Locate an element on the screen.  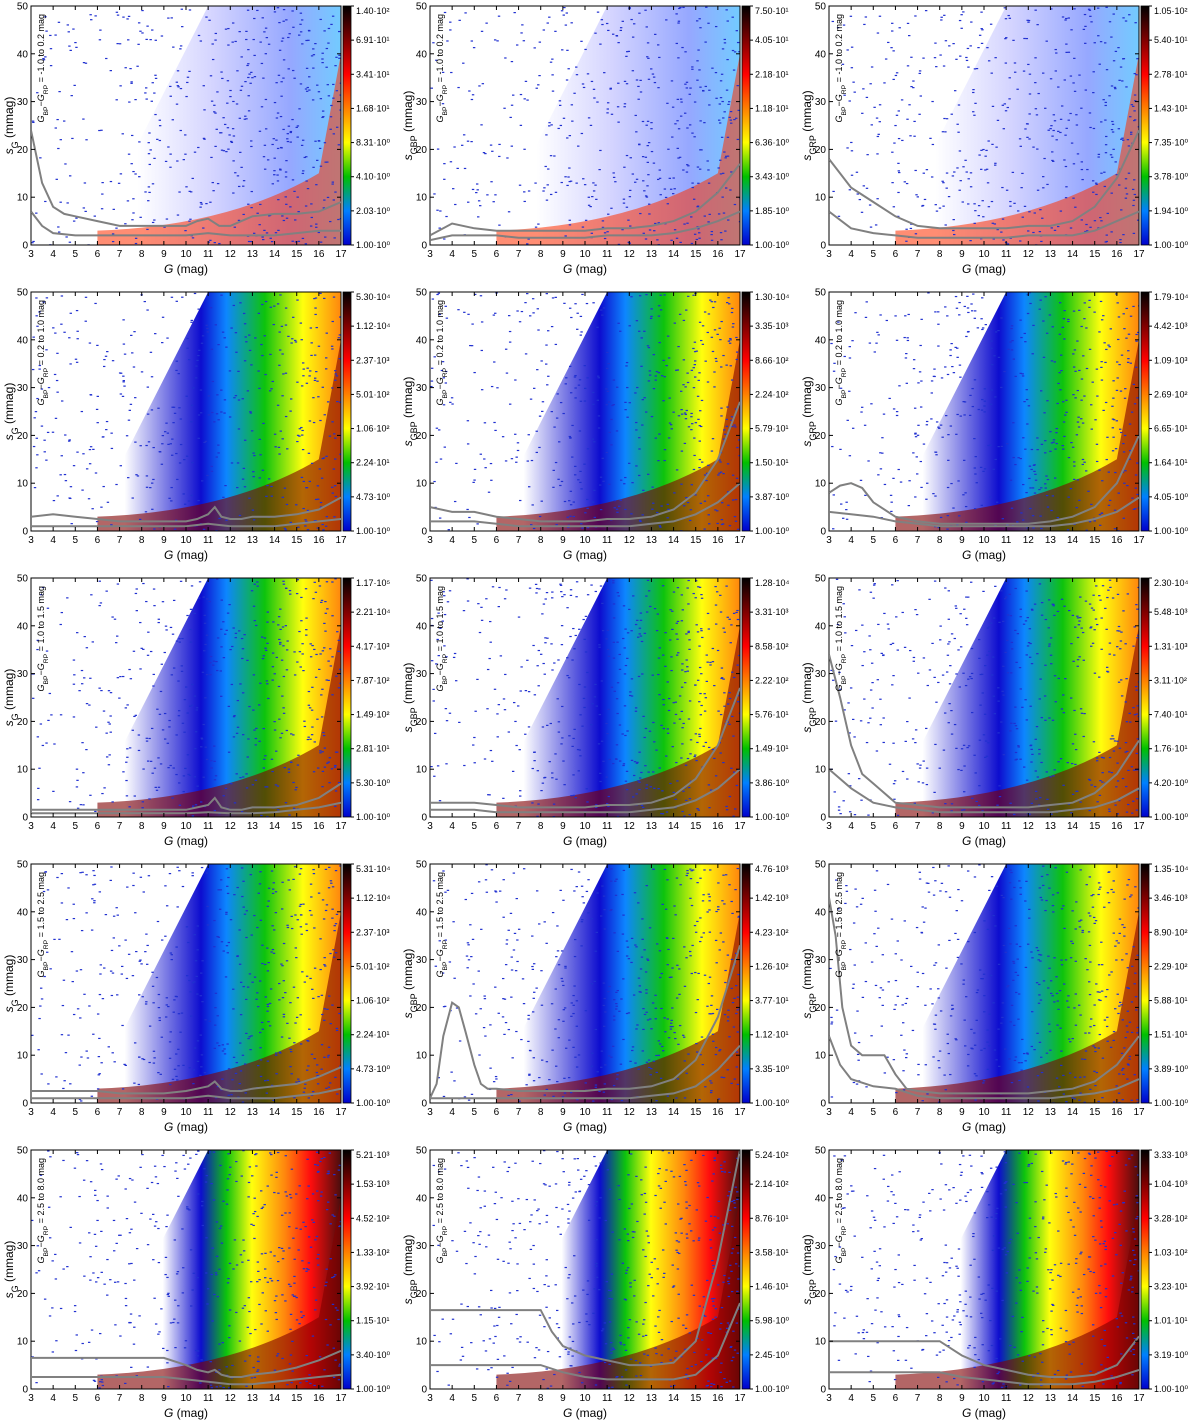
colorbar-tick-label: 7.87·10² is located at coordinates (373, 680).